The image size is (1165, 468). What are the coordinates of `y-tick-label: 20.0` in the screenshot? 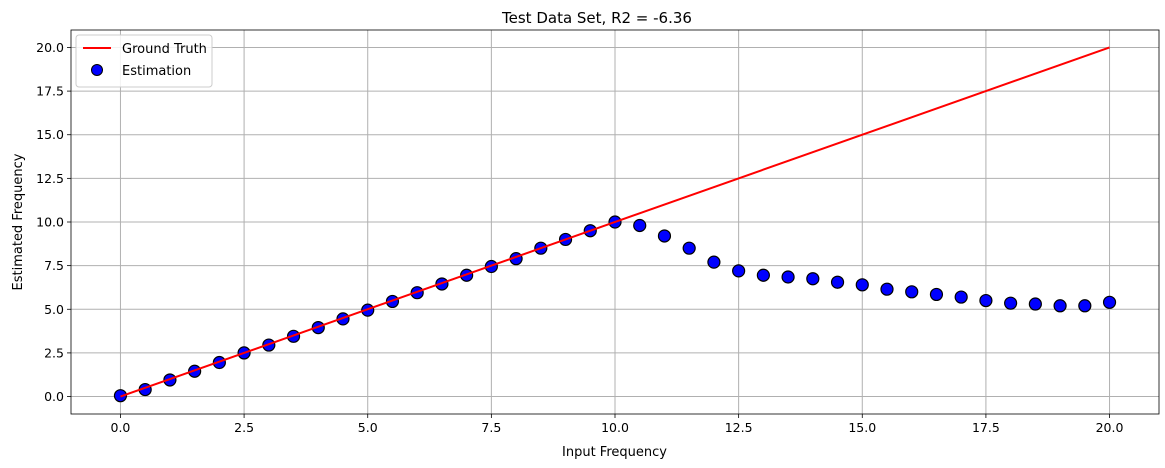 It's located at (50, 47).